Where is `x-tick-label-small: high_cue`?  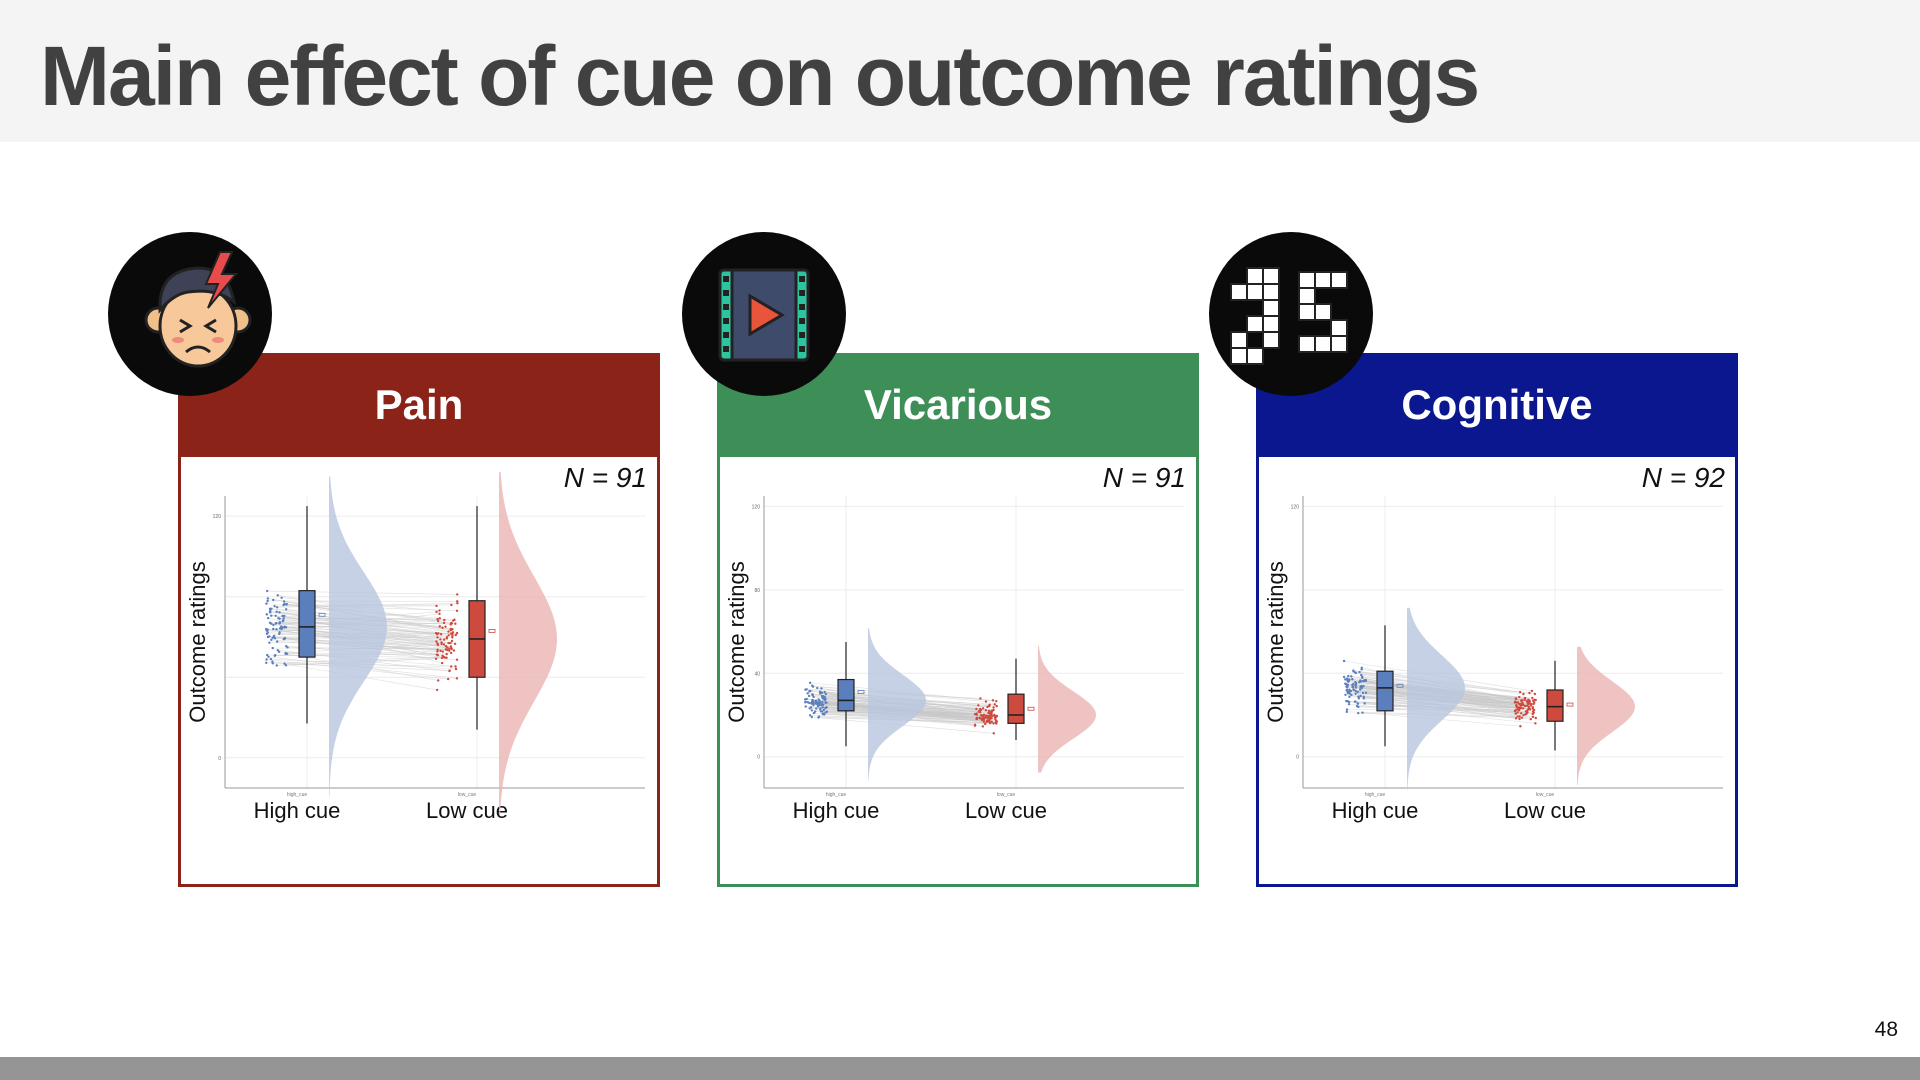
x-tick-label-small: high_cue is located at coordinates (297, 795).